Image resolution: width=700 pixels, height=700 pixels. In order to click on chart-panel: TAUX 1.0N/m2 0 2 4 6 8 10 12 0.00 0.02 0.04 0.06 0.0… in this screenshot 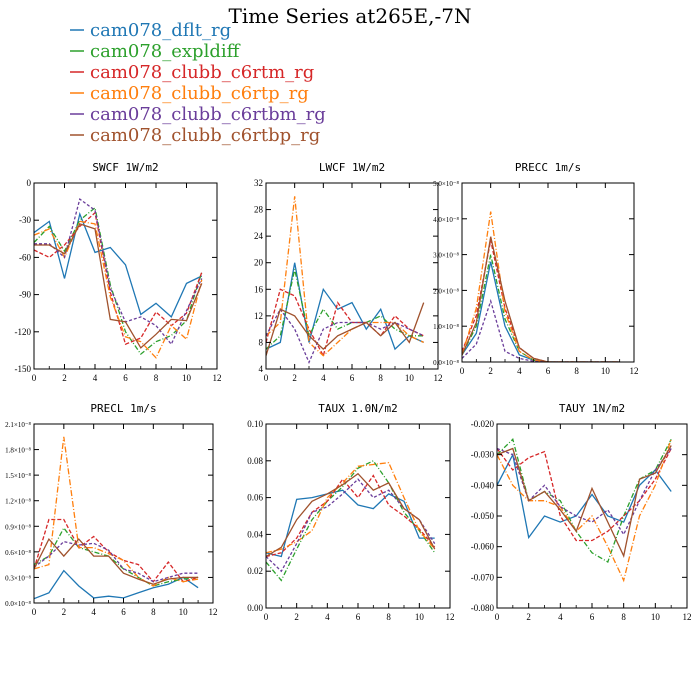, I will do `click(350, 512)`.